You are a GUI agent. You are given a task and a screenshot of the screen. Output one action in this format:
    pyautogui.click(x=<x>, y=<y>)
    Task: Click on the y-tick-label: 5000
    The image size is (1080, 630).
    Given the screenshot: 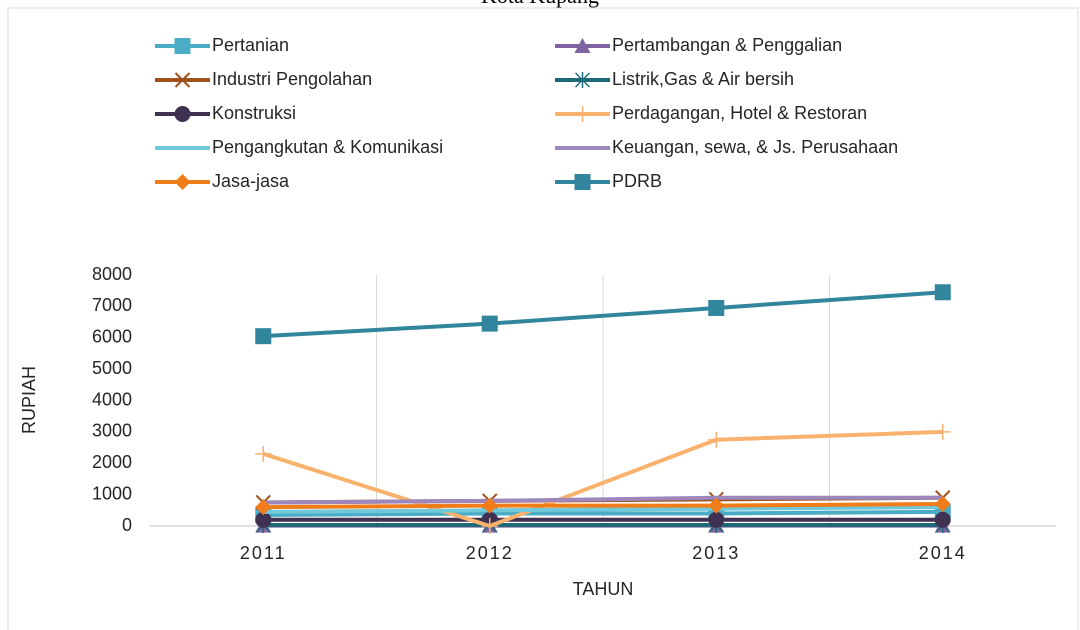 What is the action you would take?
    pyautogui.click(x=112, y=368)
    